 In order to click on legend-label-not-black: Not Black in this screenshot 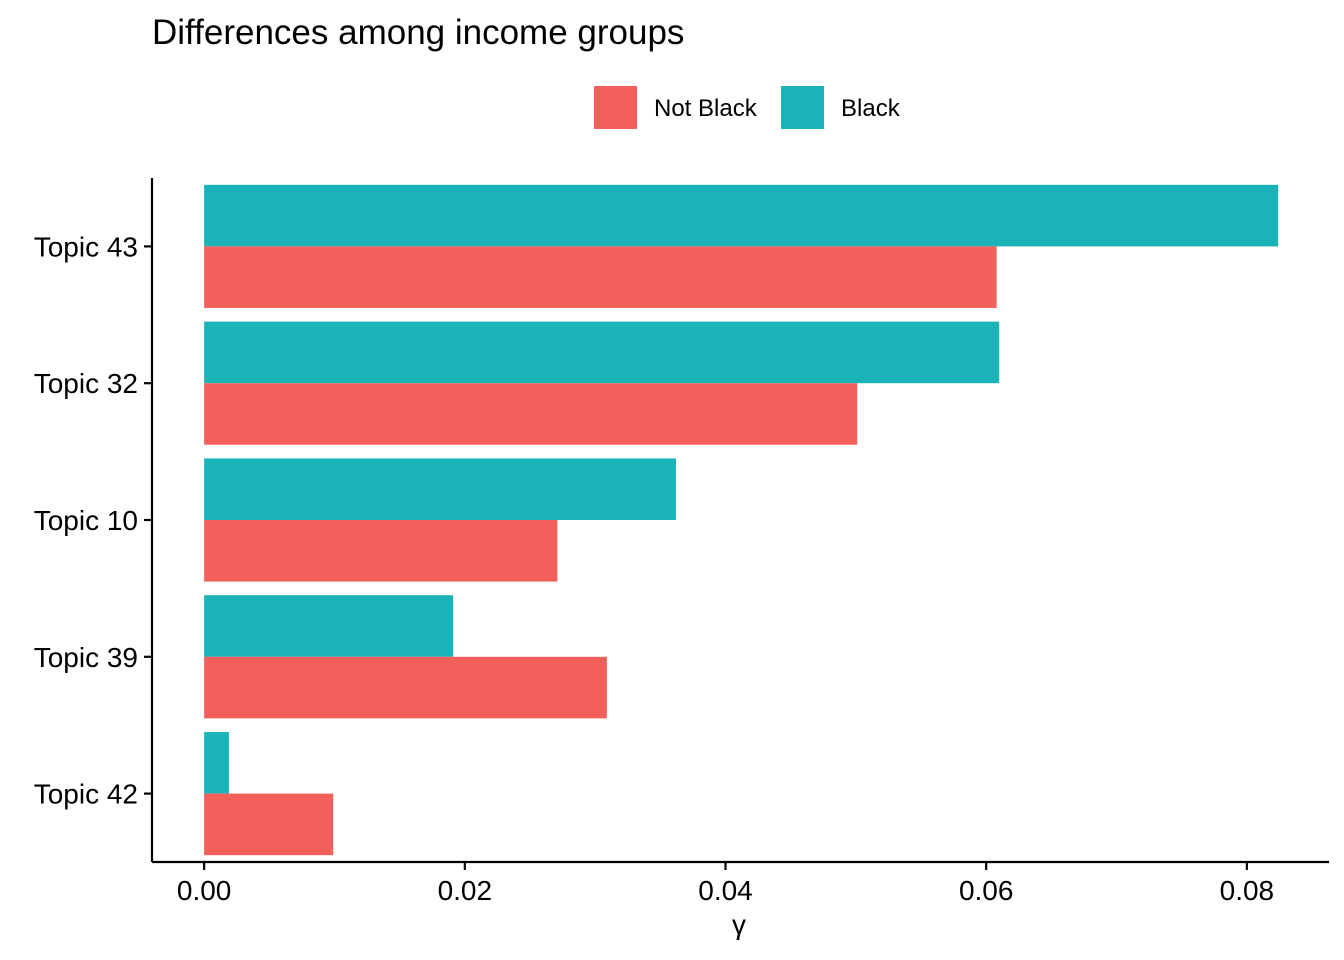, I will do `click(706, 108)`.